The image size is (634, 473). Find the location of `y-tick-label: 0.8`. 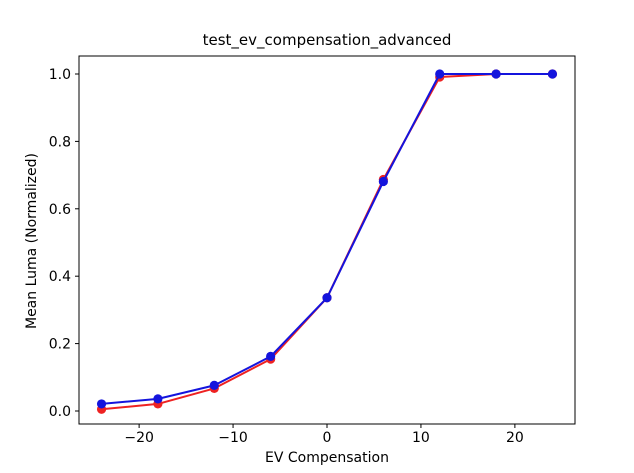

y-tick-label: 0.8 is located at coordinates (60, 142).